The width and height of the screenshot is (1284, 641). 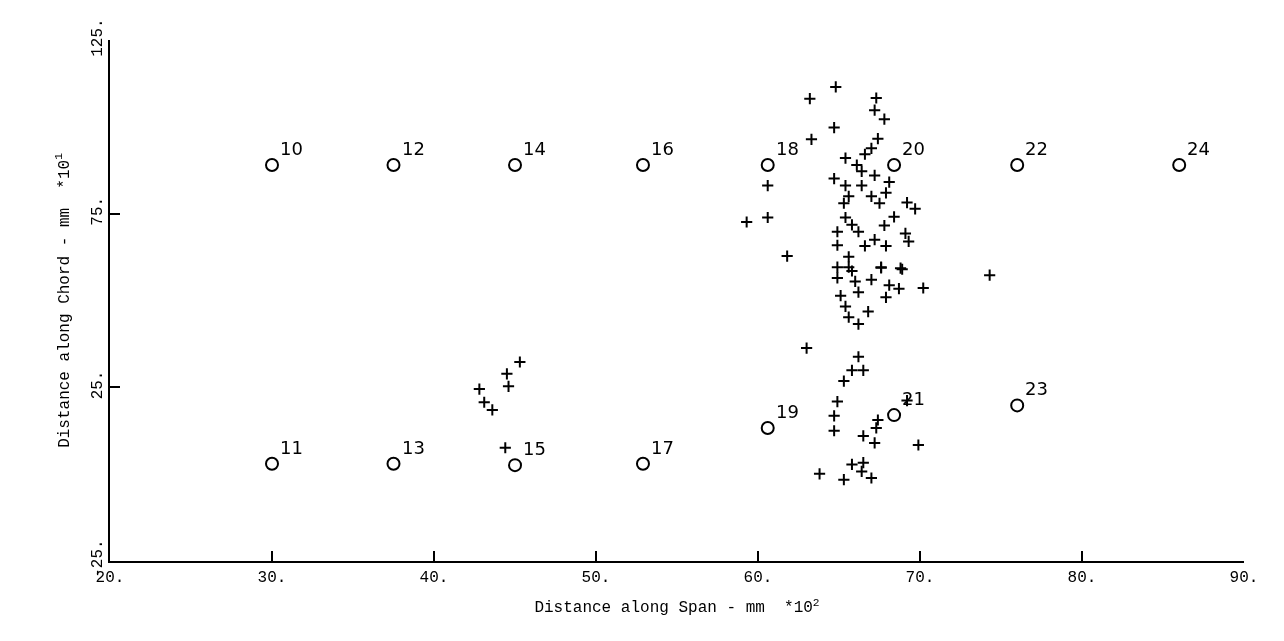 What do you see at coordinates (1244, 578) in the screenshot?
I see `x-tick-label: 90.` at bounding box center [1244, 578].